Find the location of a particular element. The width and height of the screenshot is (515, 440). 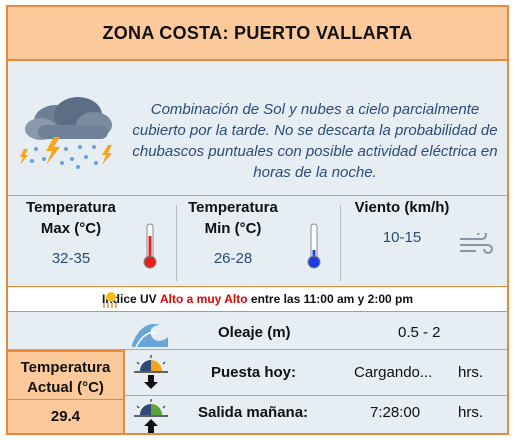

oleaje-value: 0.5 - 2 is located at coordinates (419, 332).